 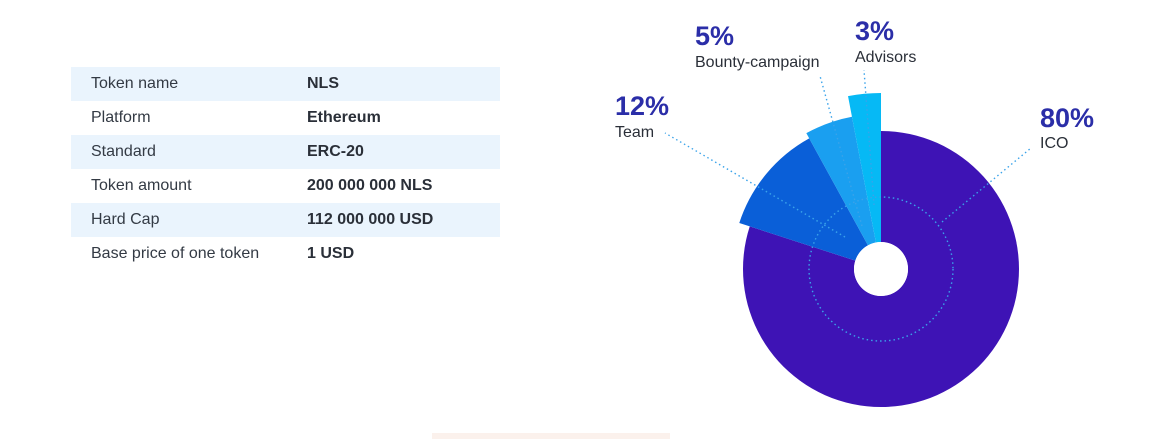 What do you see at coordinates (803, 199) in the screenshot?
I see `pie-slice-team` at bounding box center [803, 199].